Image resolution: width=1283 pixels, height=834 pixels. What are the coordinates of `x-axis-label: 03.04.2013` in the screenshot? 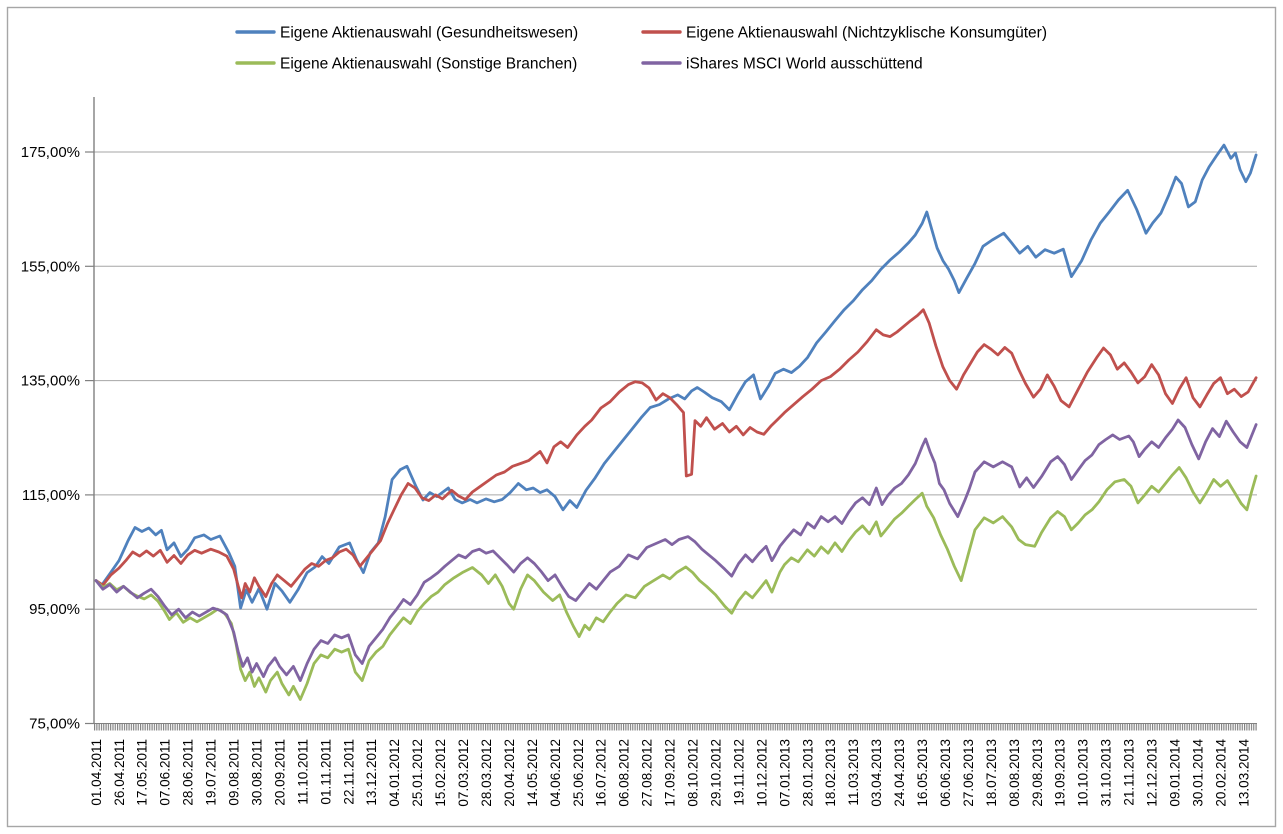 It's located at (876, 773).